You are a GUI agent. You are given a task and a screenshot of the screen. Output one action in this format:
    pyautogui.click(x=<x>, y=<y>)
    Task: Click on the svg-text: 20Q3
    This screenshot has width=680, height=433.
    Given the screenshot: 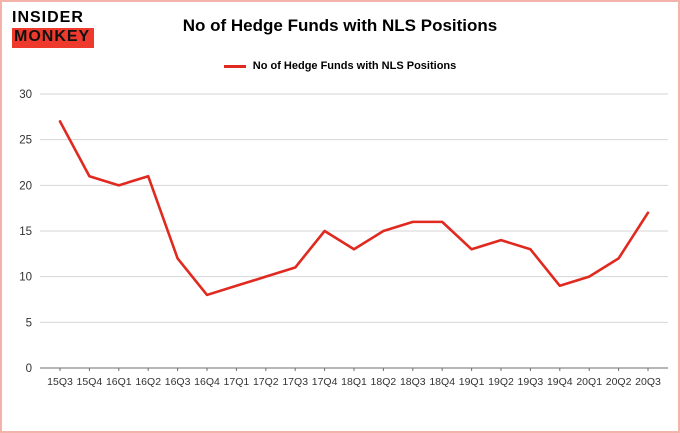 What is the action you would take?
    pyautogui.click(x=648, y=382)
    